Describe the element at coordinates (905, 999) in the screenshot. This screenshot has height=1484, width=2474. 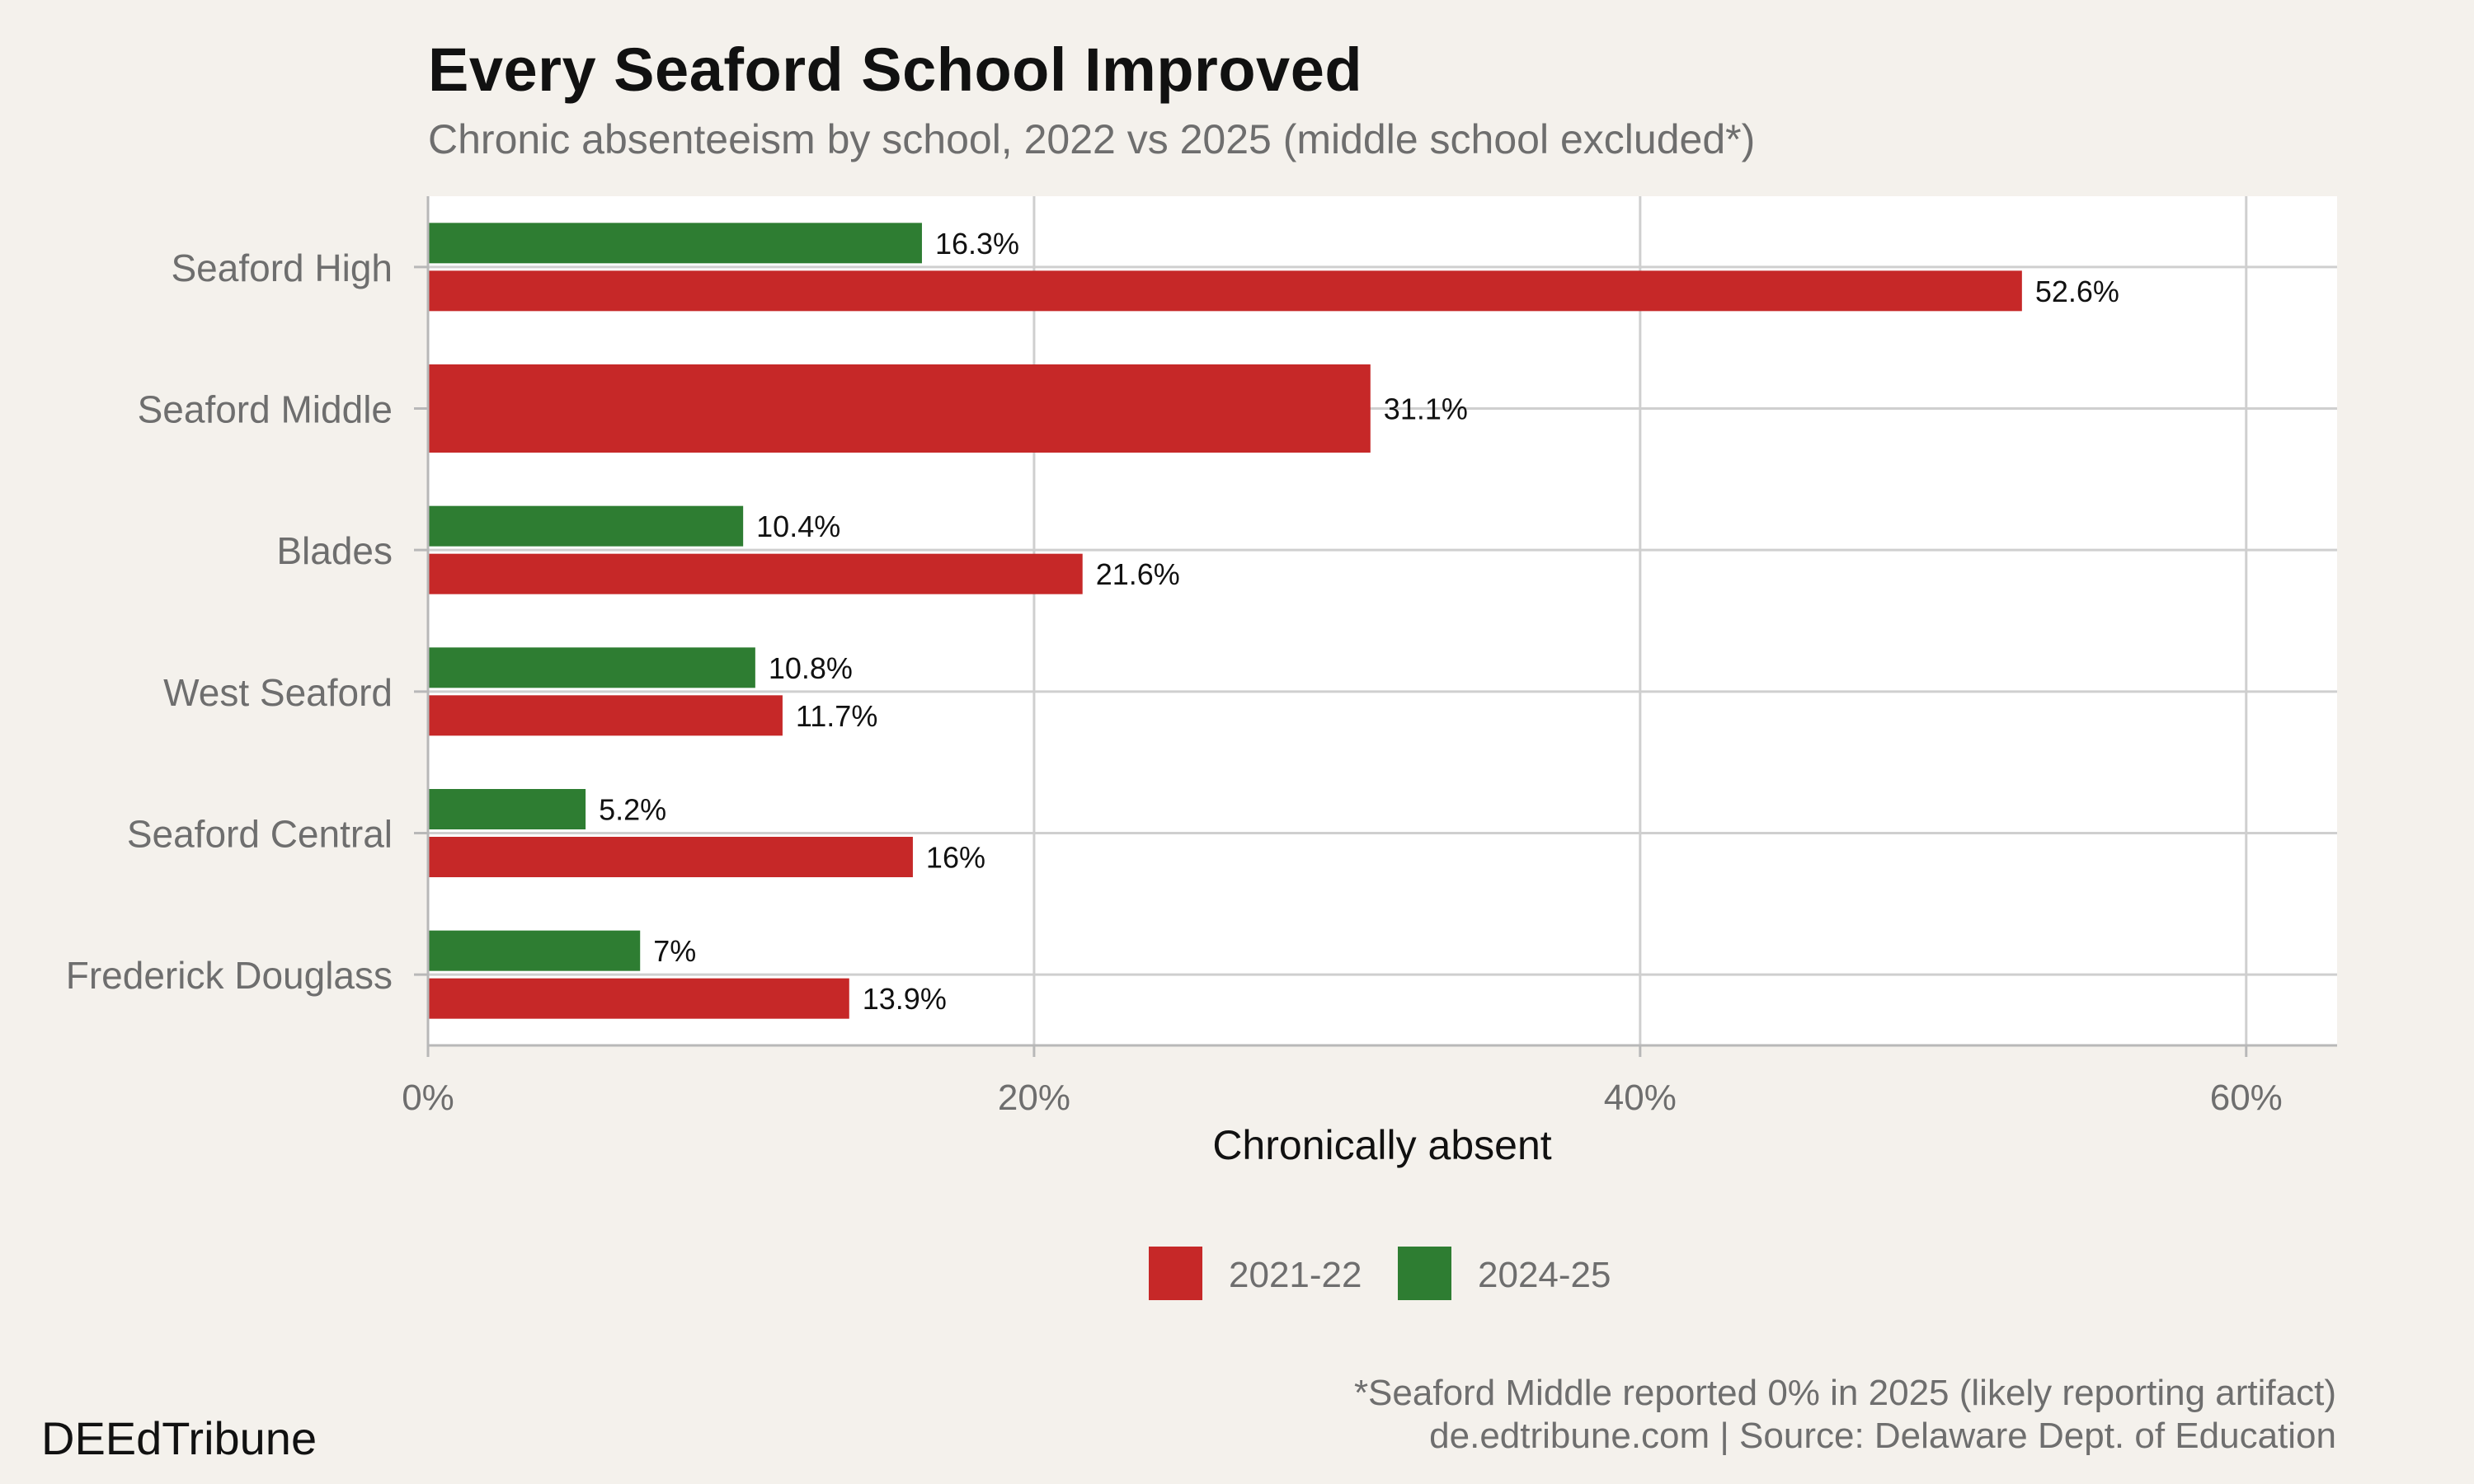
I see `data-label-2021-22: 13.9%` at that location.